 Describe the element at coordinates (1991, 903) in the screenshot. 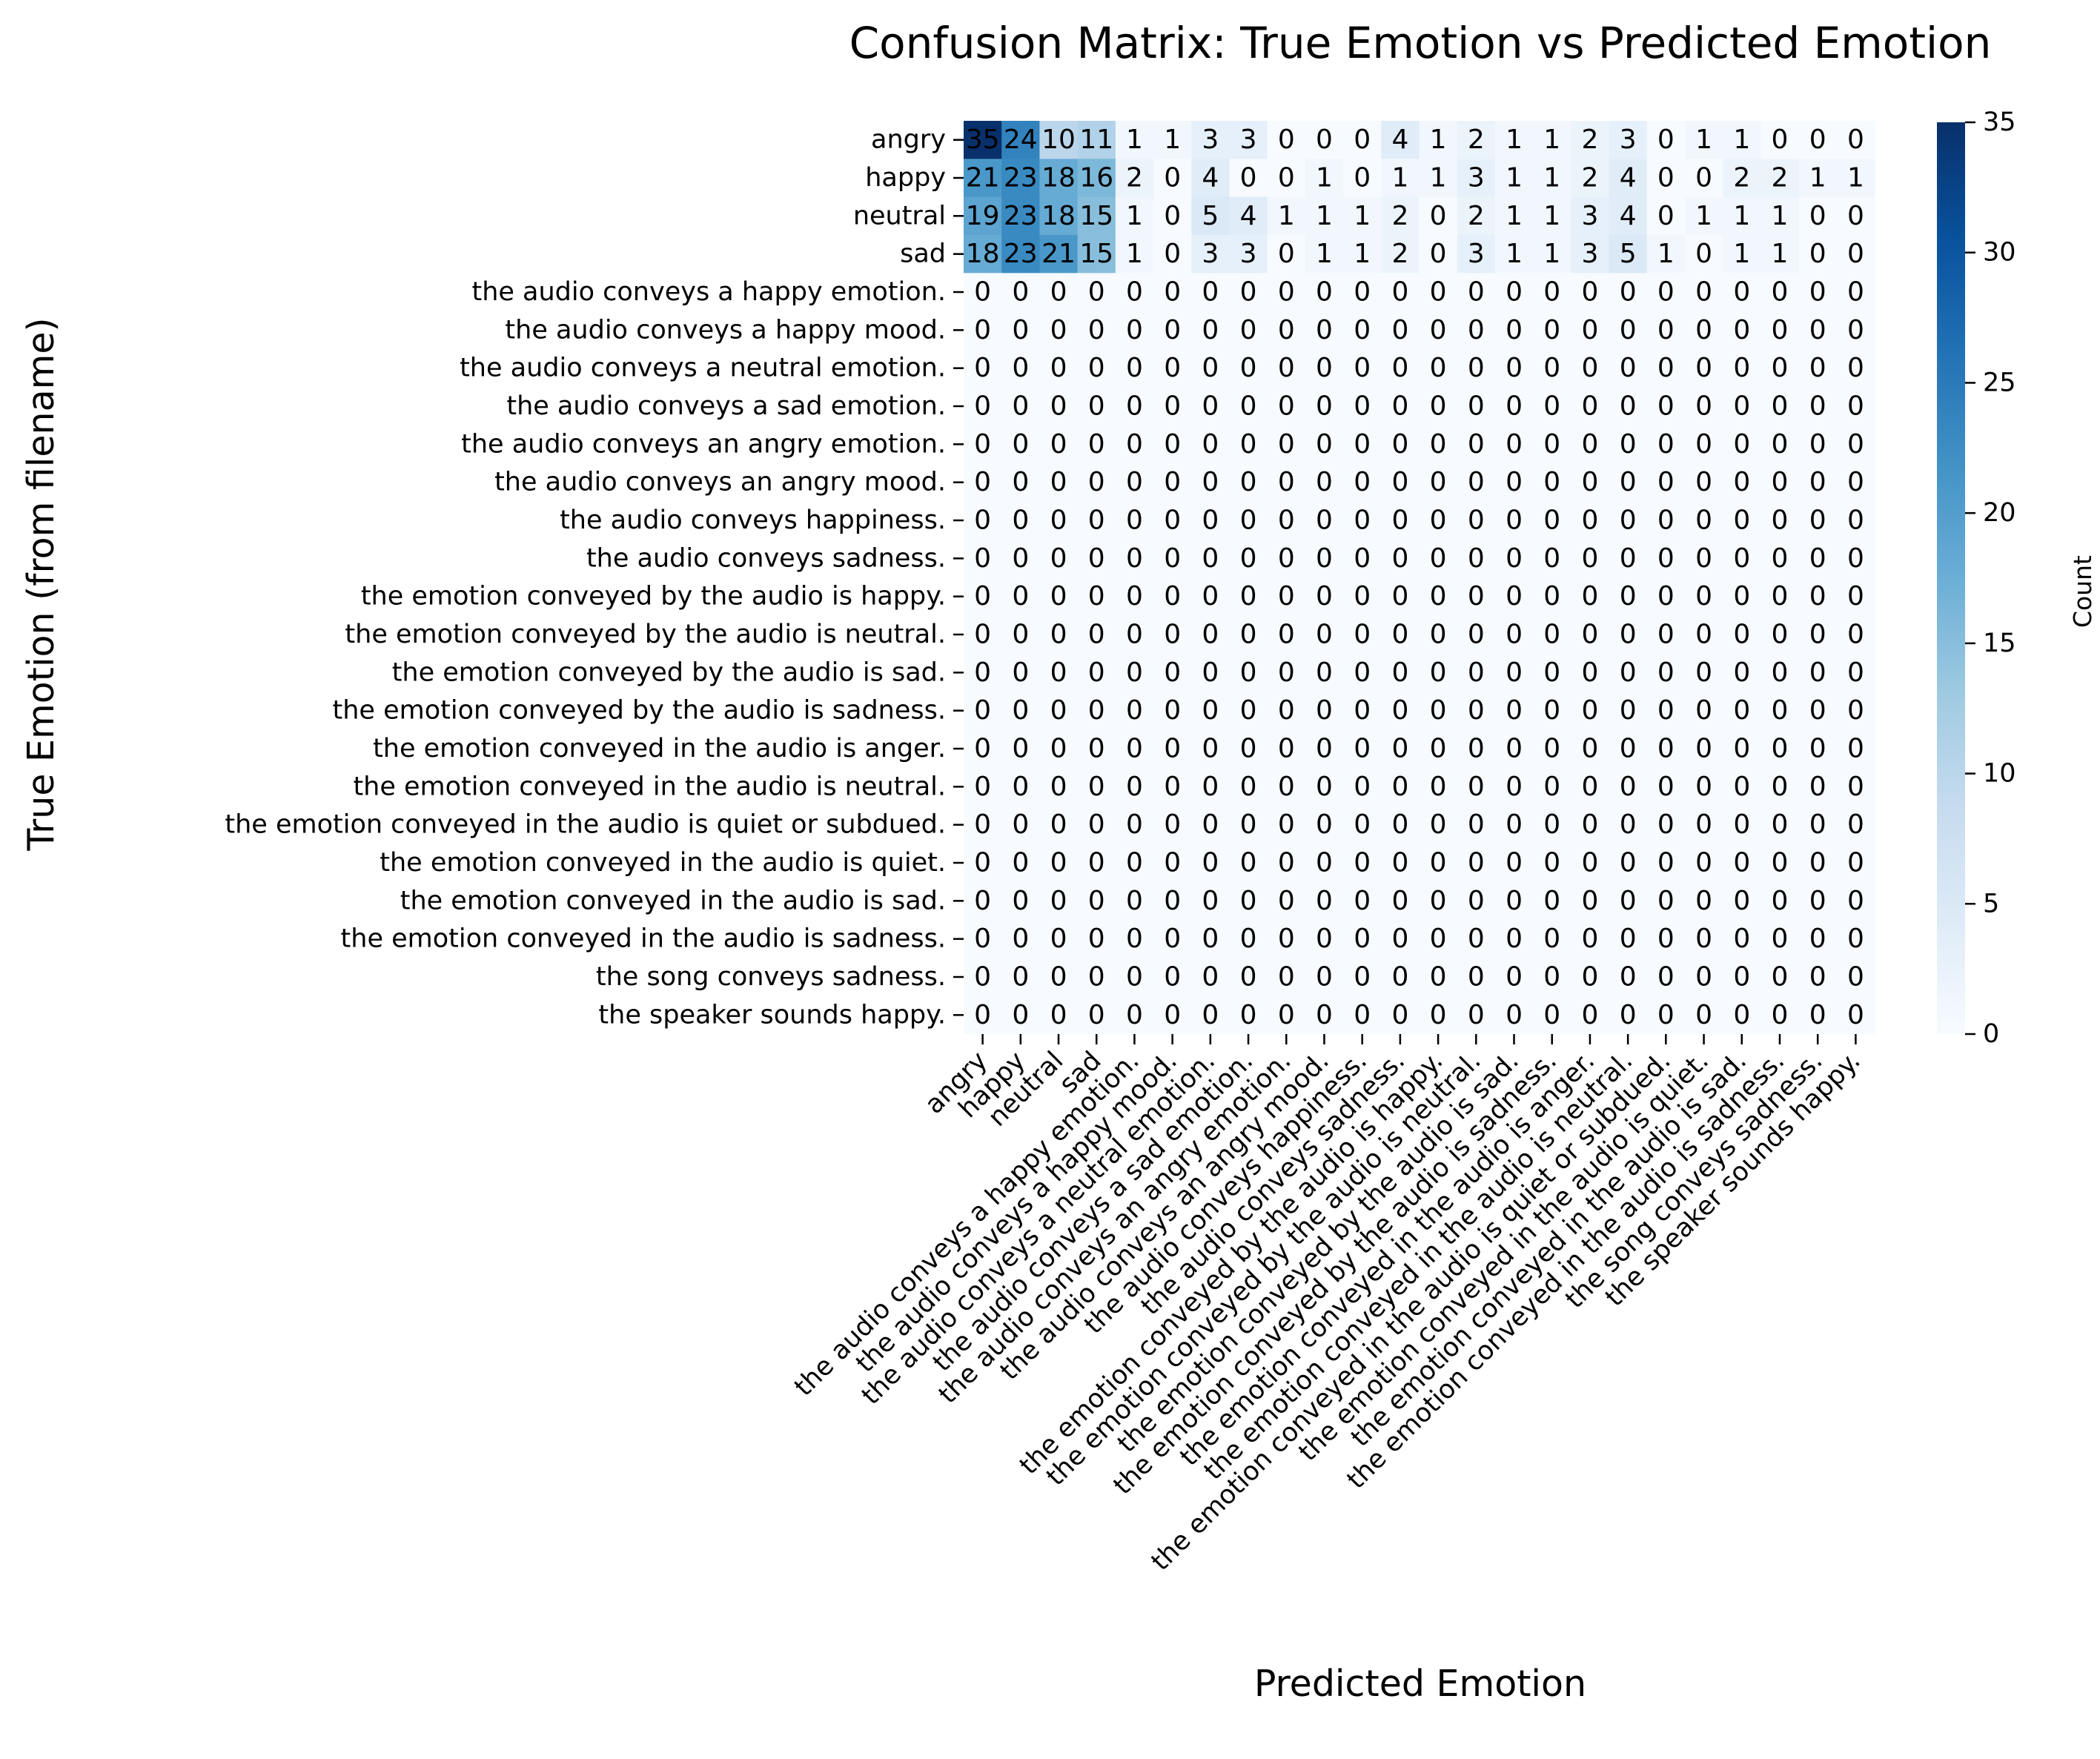

I see `colorbar-tick-label: 5` at that location.